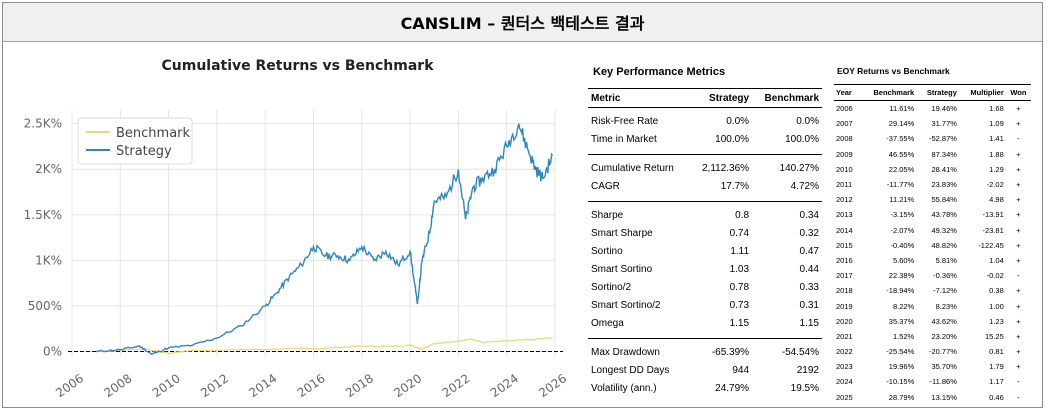 Image resolution: width=1047 pixels, height=412 pixels. What do you see at coordinates (901, 276) in the screenshot?
I see `eoy-benchmark: 22.38%` at bounding box center [901, 276].